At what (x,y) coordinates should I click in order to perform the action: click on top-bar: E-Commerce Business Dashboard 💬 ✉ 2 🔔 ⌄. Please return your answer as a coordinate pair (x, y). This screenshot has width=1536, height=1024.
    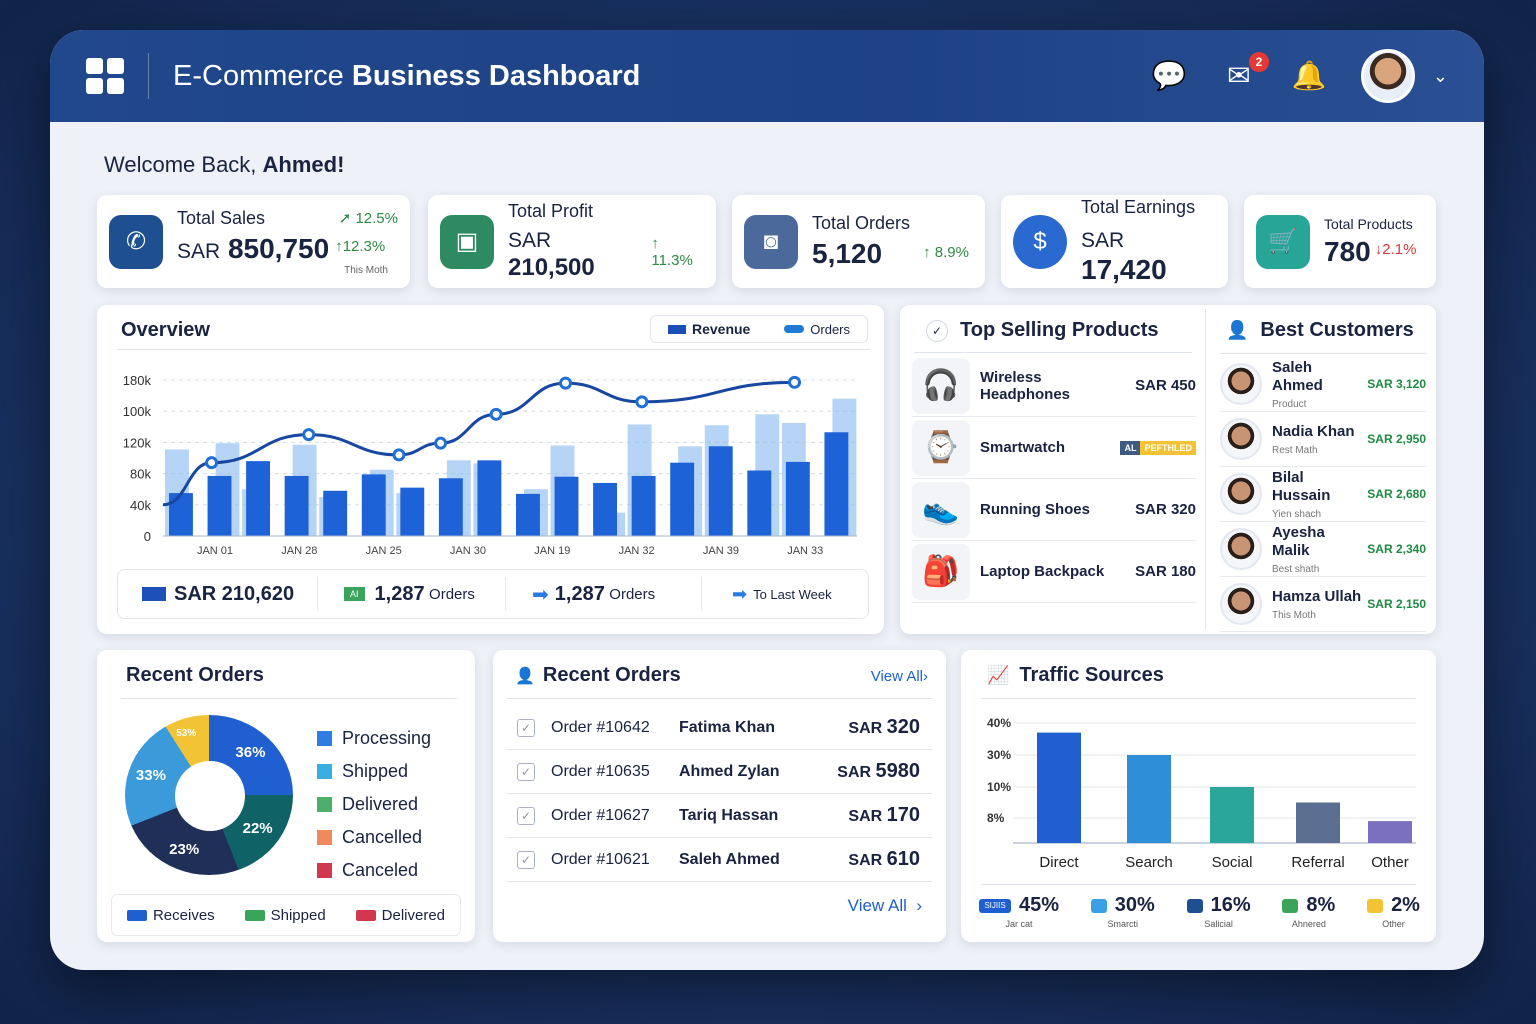
    Looking at the image, I should click on (767, 76).